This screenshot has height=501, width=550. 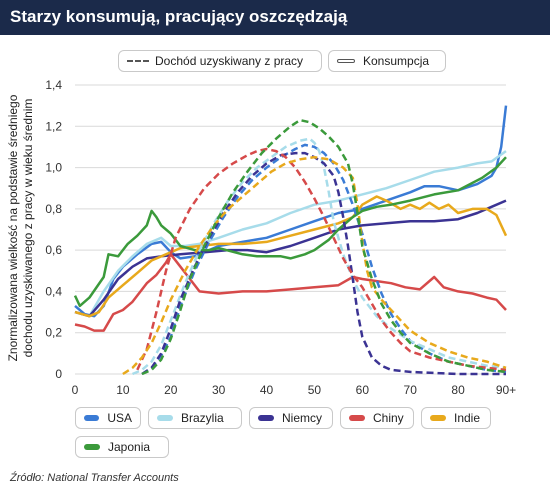 I want to click on y-tick-label: 0,2, so click(x=53, y=333).